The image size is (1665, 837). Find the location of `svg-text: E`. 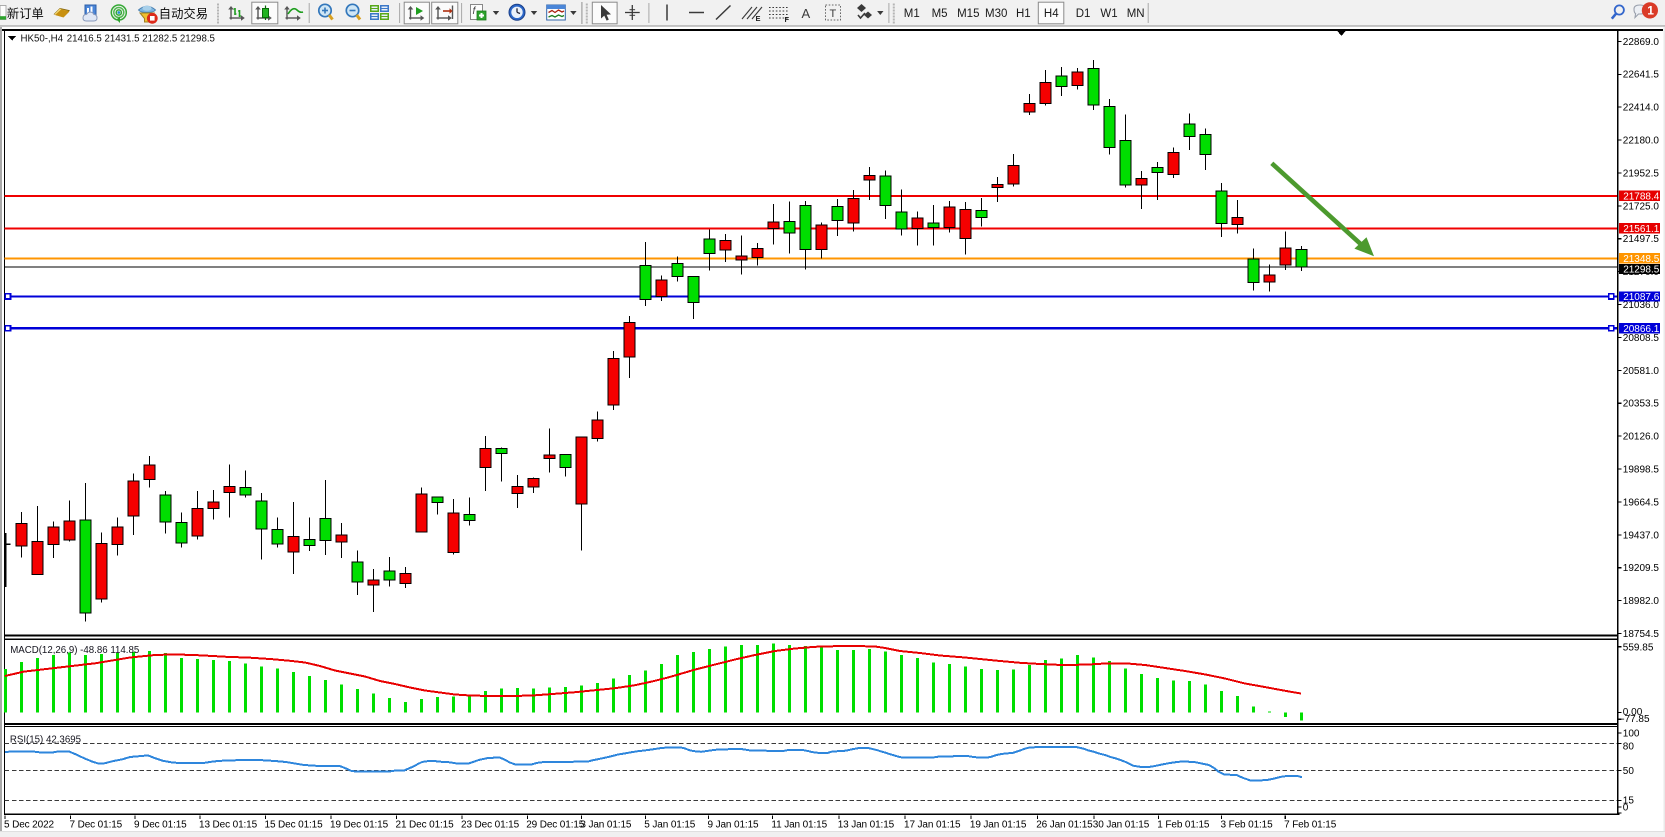

svg-text: E is located at coordinates (758, 18).